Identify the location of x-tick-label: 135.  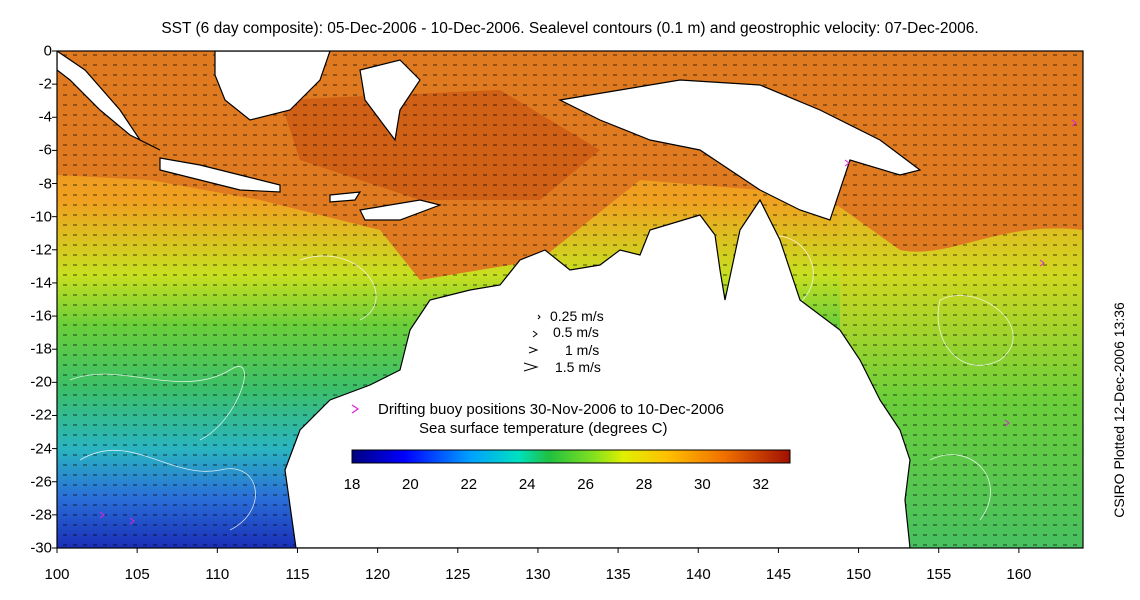
(618, 574).